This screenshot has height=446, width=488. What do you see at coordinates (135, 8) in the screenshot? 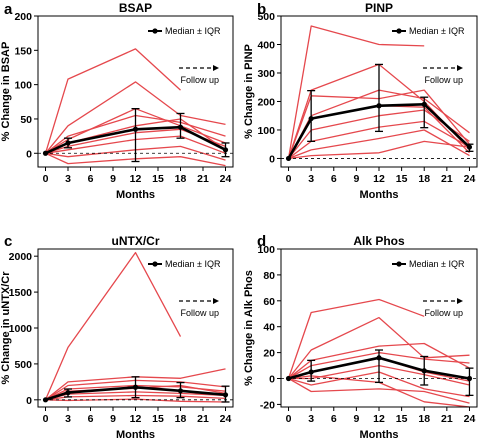
I see `panel-title: BSAP` at bounding box center [135, 8].